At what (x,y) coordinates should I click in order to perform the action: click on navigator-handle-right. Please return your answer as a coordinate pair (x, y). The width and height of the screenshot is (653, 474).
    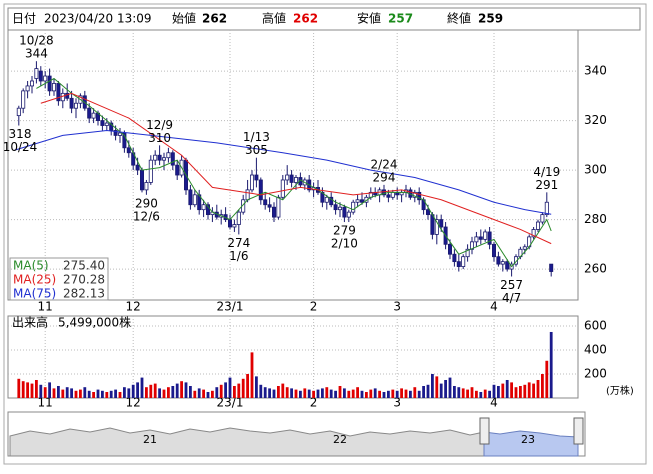
    Looking at the image, I should click on (578, 431).